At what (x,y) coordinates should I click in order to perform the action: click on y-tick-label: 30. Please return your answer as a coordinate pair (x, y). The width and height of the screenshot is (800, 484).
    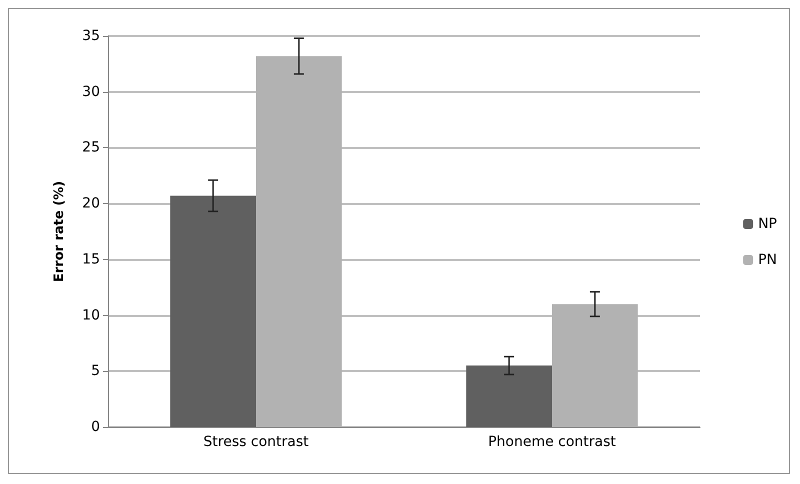
    Looking at the image, I should click on (91, 92).